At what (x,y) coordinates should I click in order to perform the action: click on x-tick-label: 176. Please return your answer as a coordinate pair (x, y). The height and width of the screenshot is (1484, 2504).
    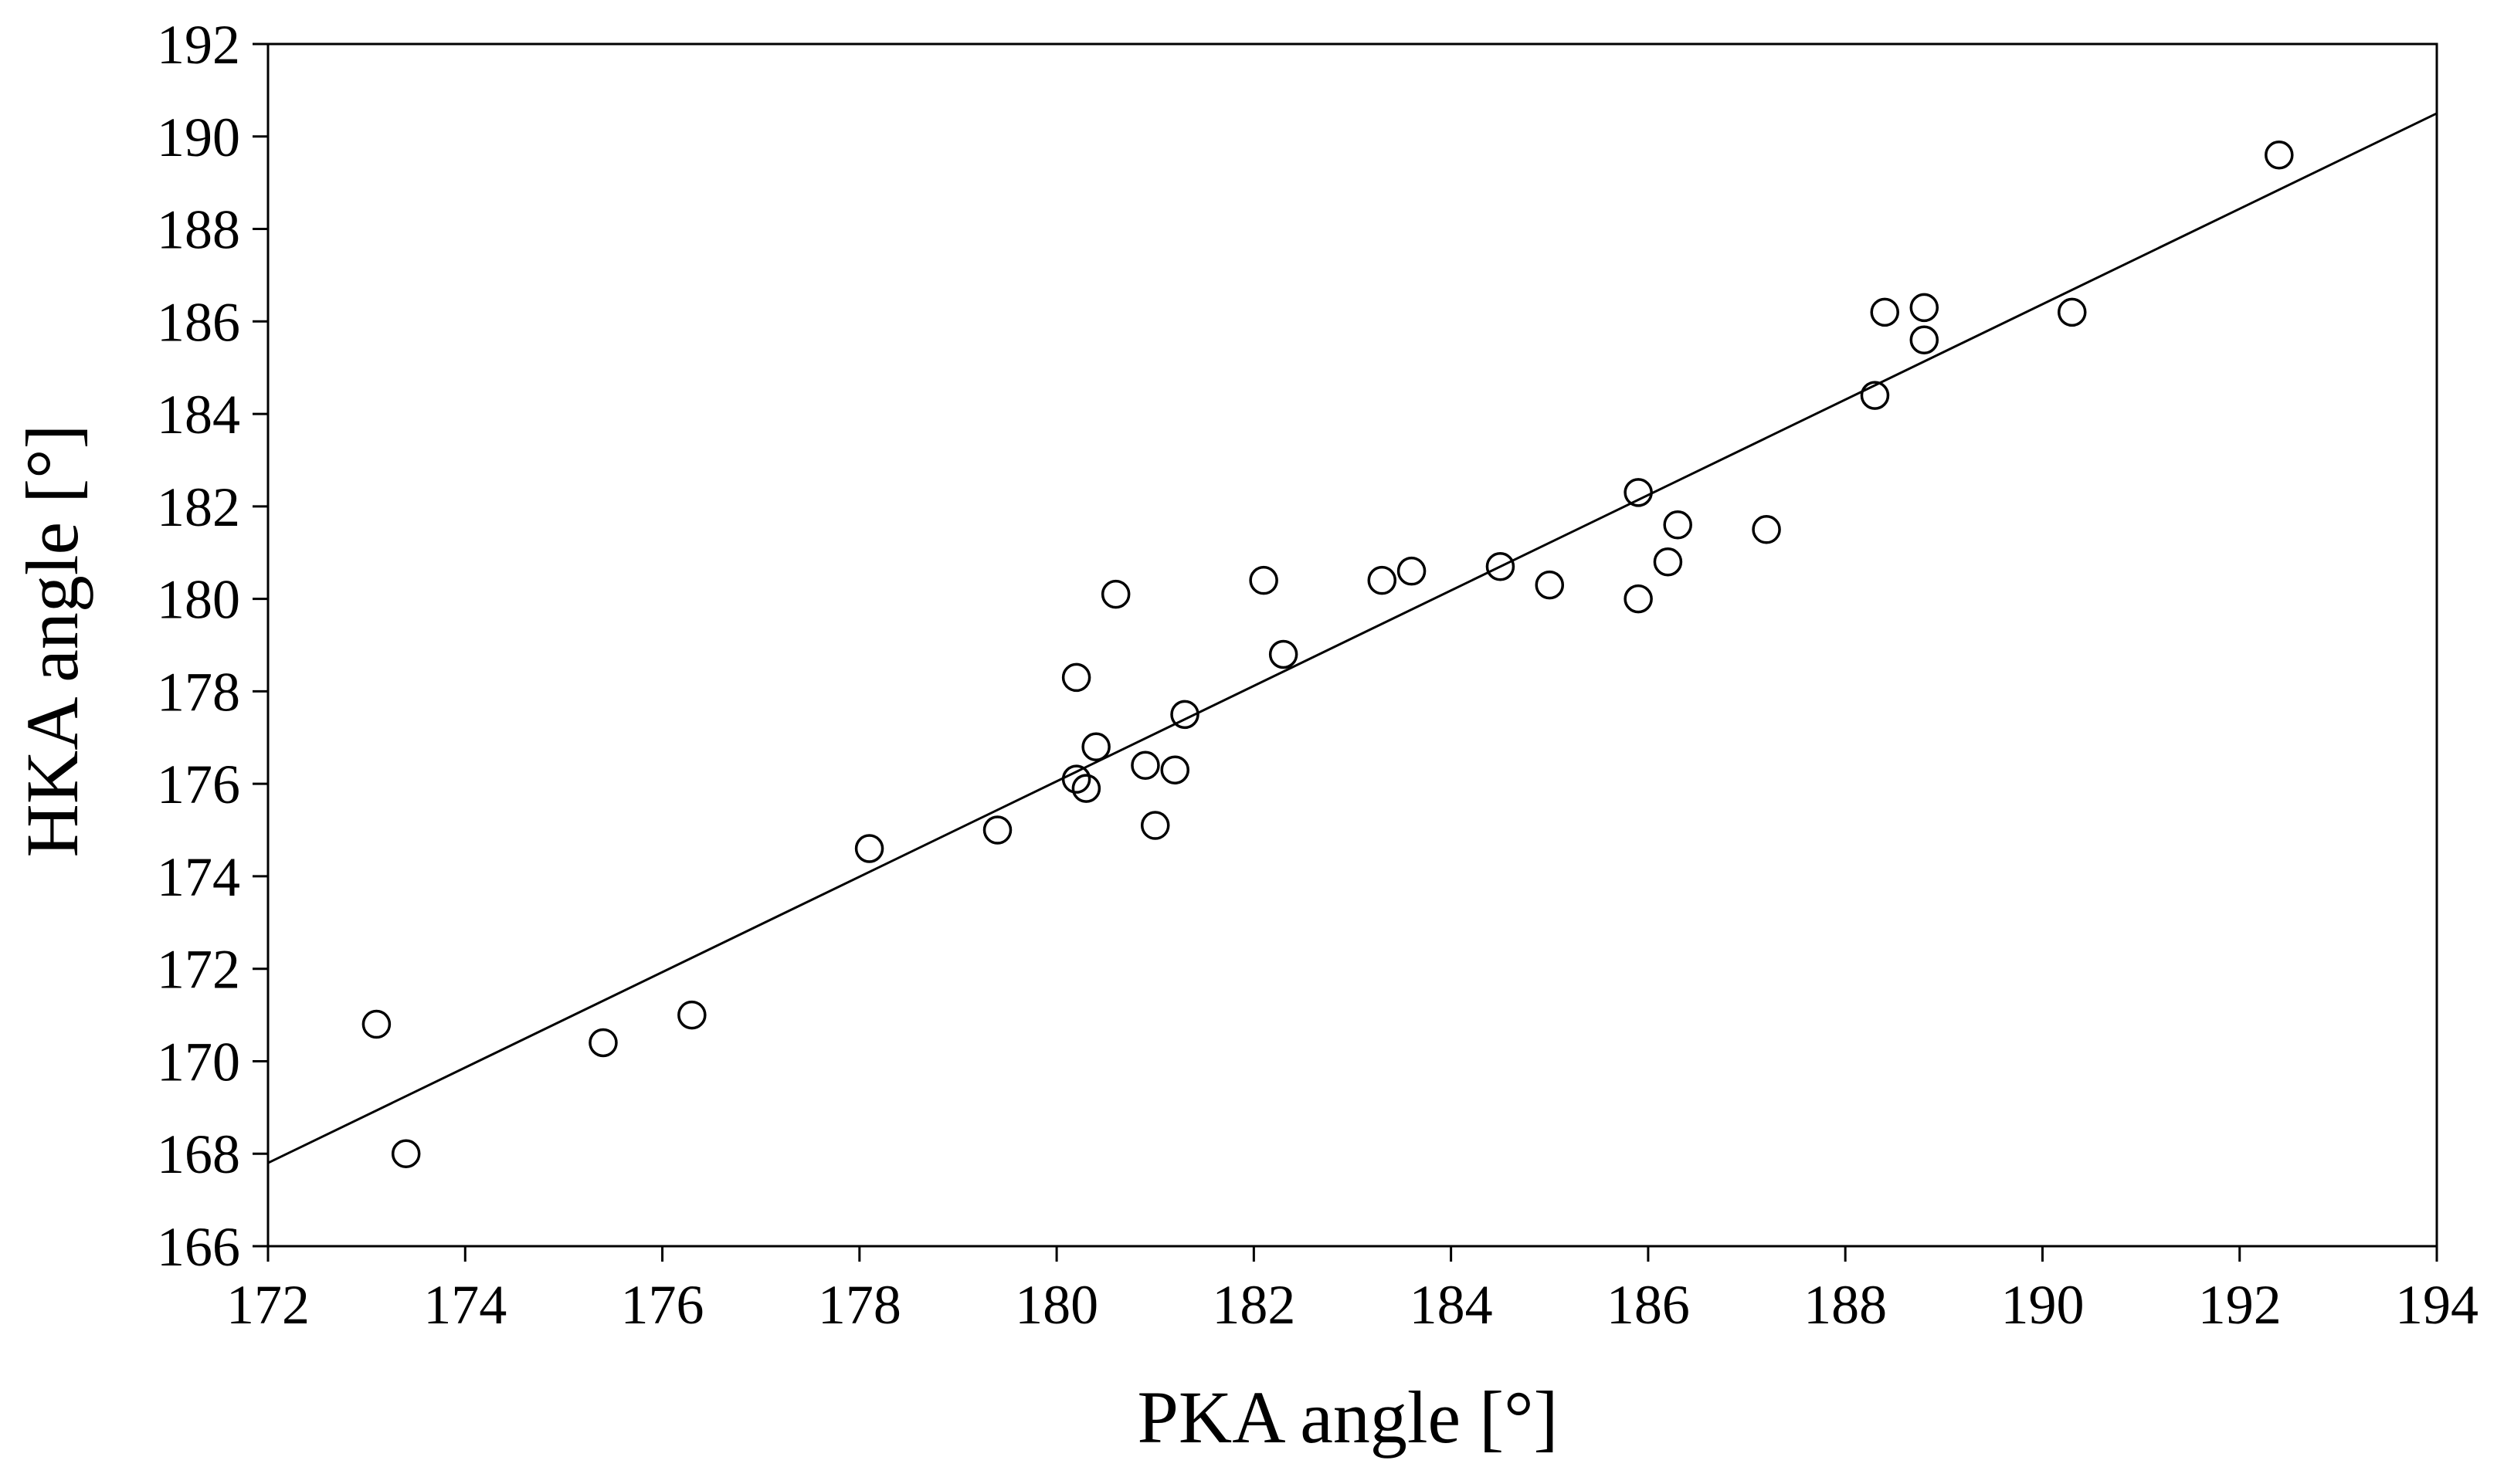
    Looking at the image, I should click on (662, 1305).